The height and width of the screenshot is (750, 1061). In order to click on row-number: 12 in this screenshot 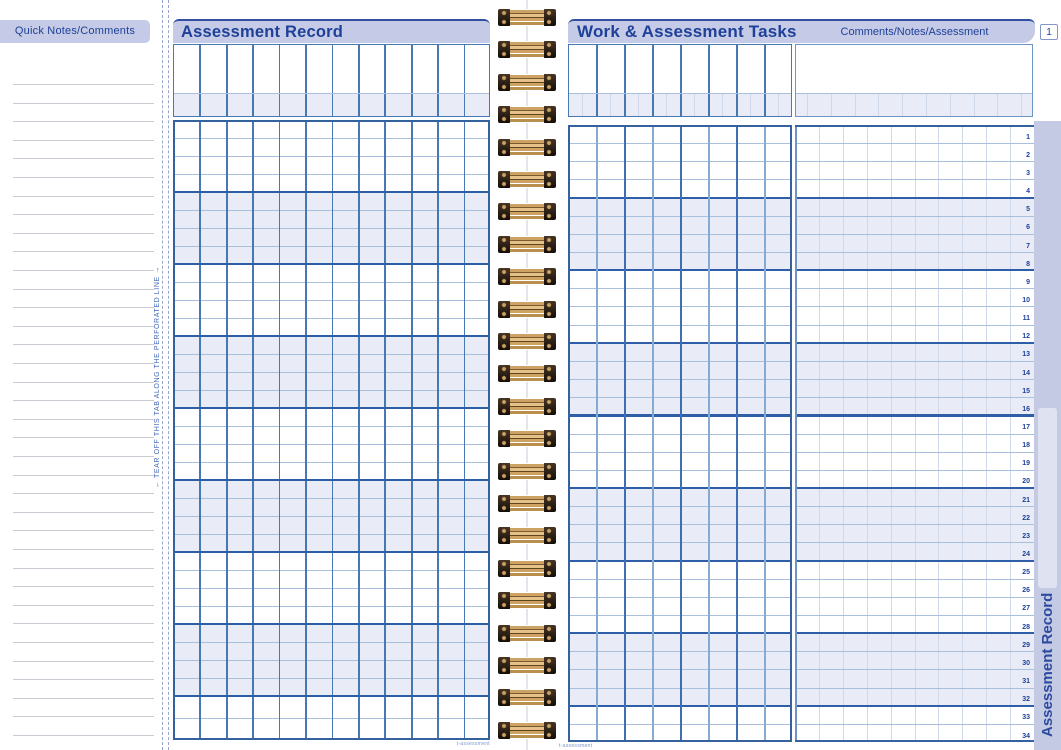, I will do `click(1026, 337)`.